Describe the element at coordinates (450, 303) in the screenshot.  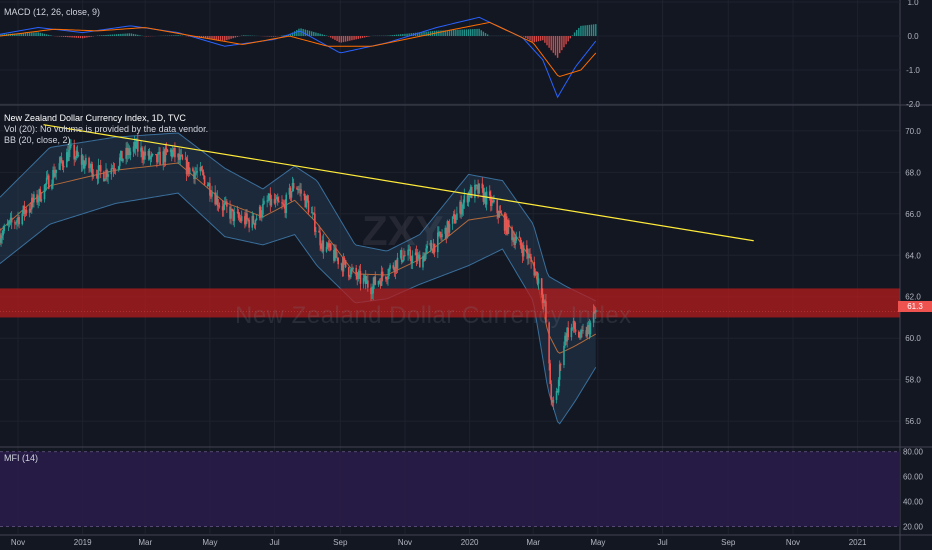
I see `resistance-zone` at that location.